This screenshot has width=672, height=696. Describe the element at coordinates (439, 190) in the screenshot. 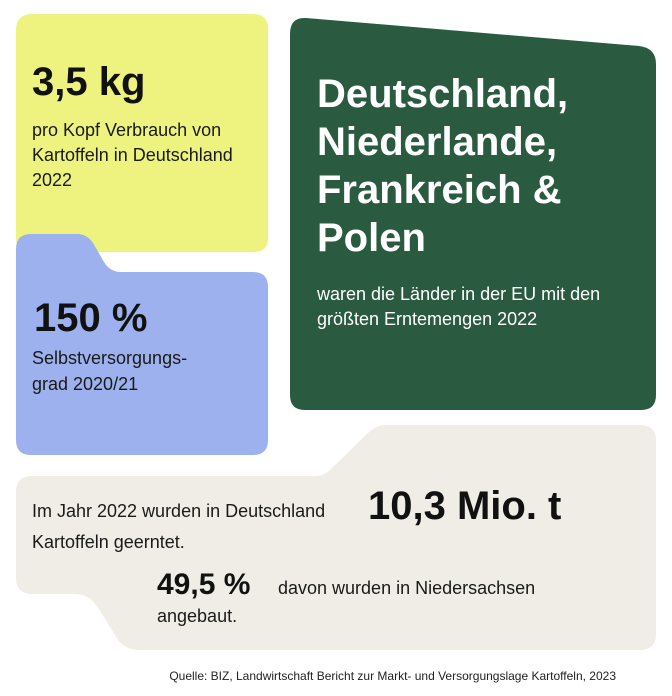

I see `eu-headline-line3: Frankreich &` at that location.